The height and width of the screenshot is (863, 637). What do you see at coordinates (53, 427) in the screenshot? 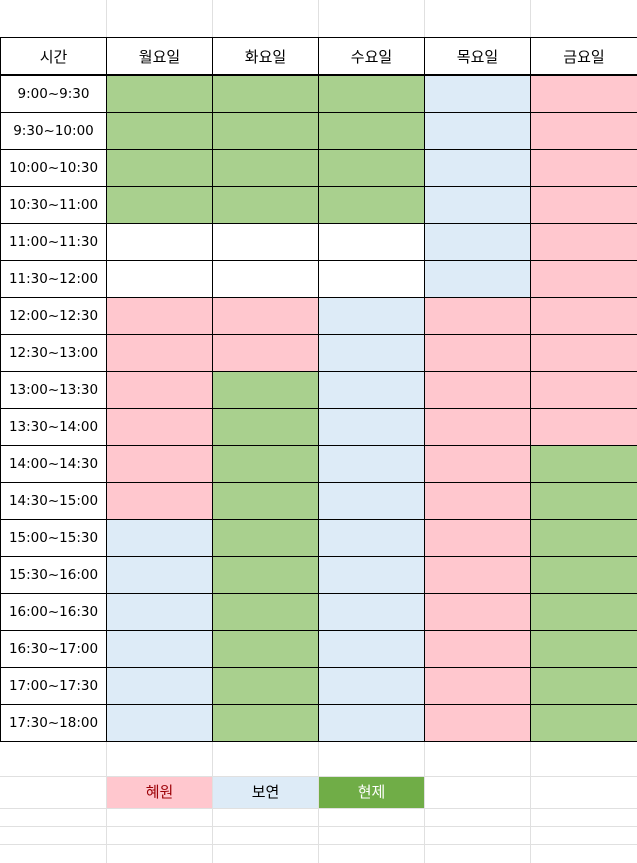
I see `time-cell: 13:30~14:00` at bounding box center [53, 427].